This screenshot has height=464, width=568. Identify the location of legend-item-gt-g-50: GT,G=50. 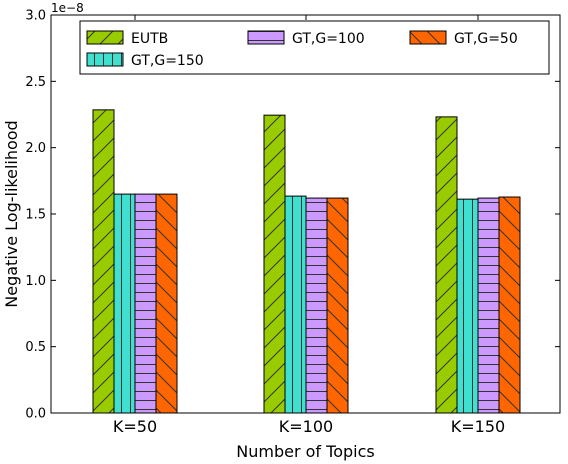
(463, 38).